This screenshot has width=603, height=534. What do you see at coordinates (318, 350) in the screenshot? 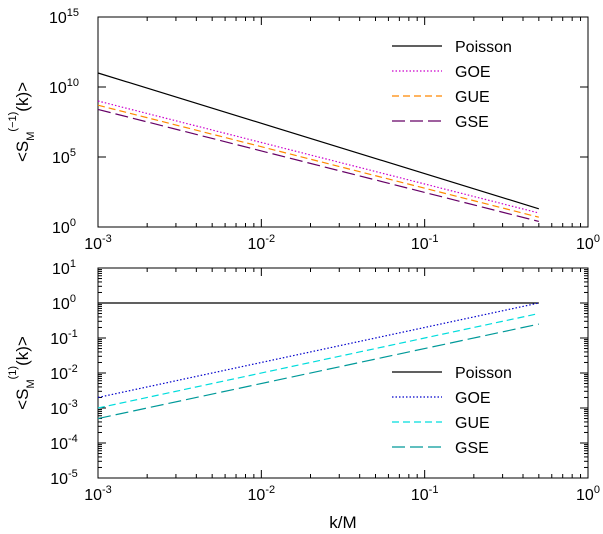
I see `series-line-goe` at bounding box center [318, 350].